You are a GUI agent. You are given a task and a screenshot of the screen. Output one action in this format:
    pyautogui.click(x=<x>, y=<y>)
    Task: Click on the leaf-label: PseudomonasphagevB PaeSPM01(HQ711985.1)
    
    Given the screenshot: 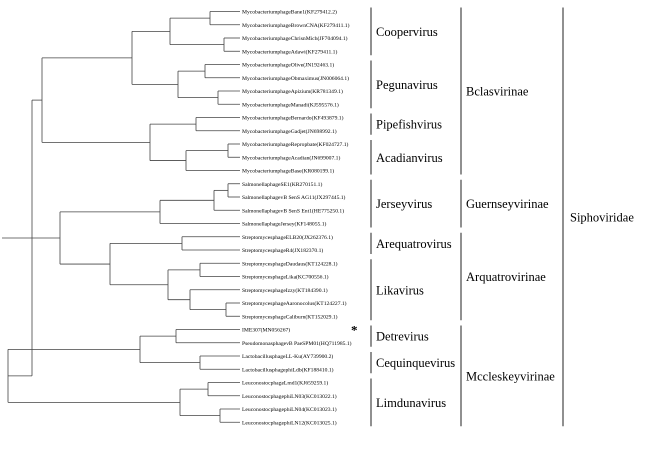 What is the action you would take?
    pyautogui.click(x=297, y=343)
    